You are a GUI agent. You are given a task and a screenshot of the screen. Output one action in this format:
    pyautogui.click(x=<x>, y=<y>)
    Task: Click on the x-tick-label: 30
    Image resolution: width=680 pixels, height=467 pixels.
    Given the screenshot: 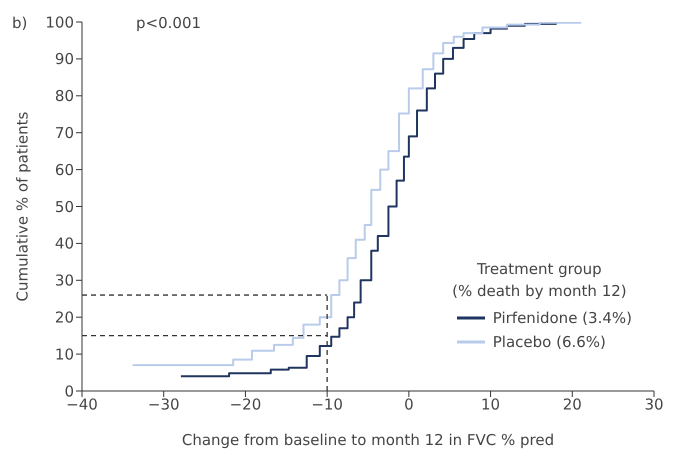 What is the action you would take?
    pyautogui.click(x=654, y=405)
    